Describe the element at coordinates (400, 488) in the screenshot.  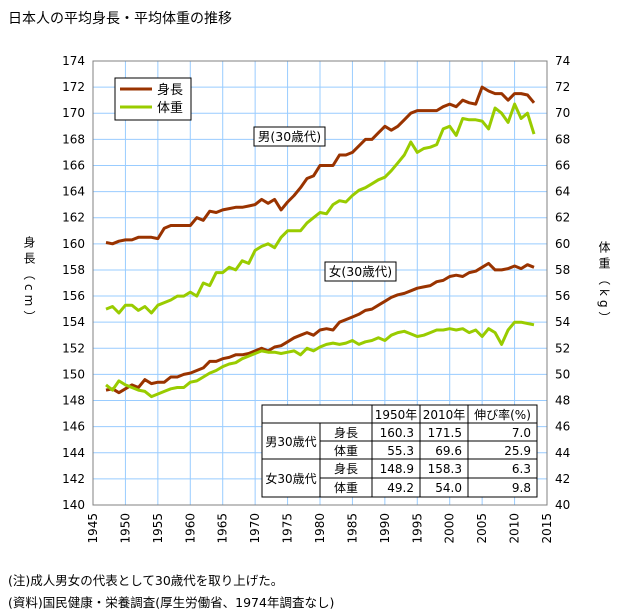
I see `table-cell-1950: 49.2` at that location.